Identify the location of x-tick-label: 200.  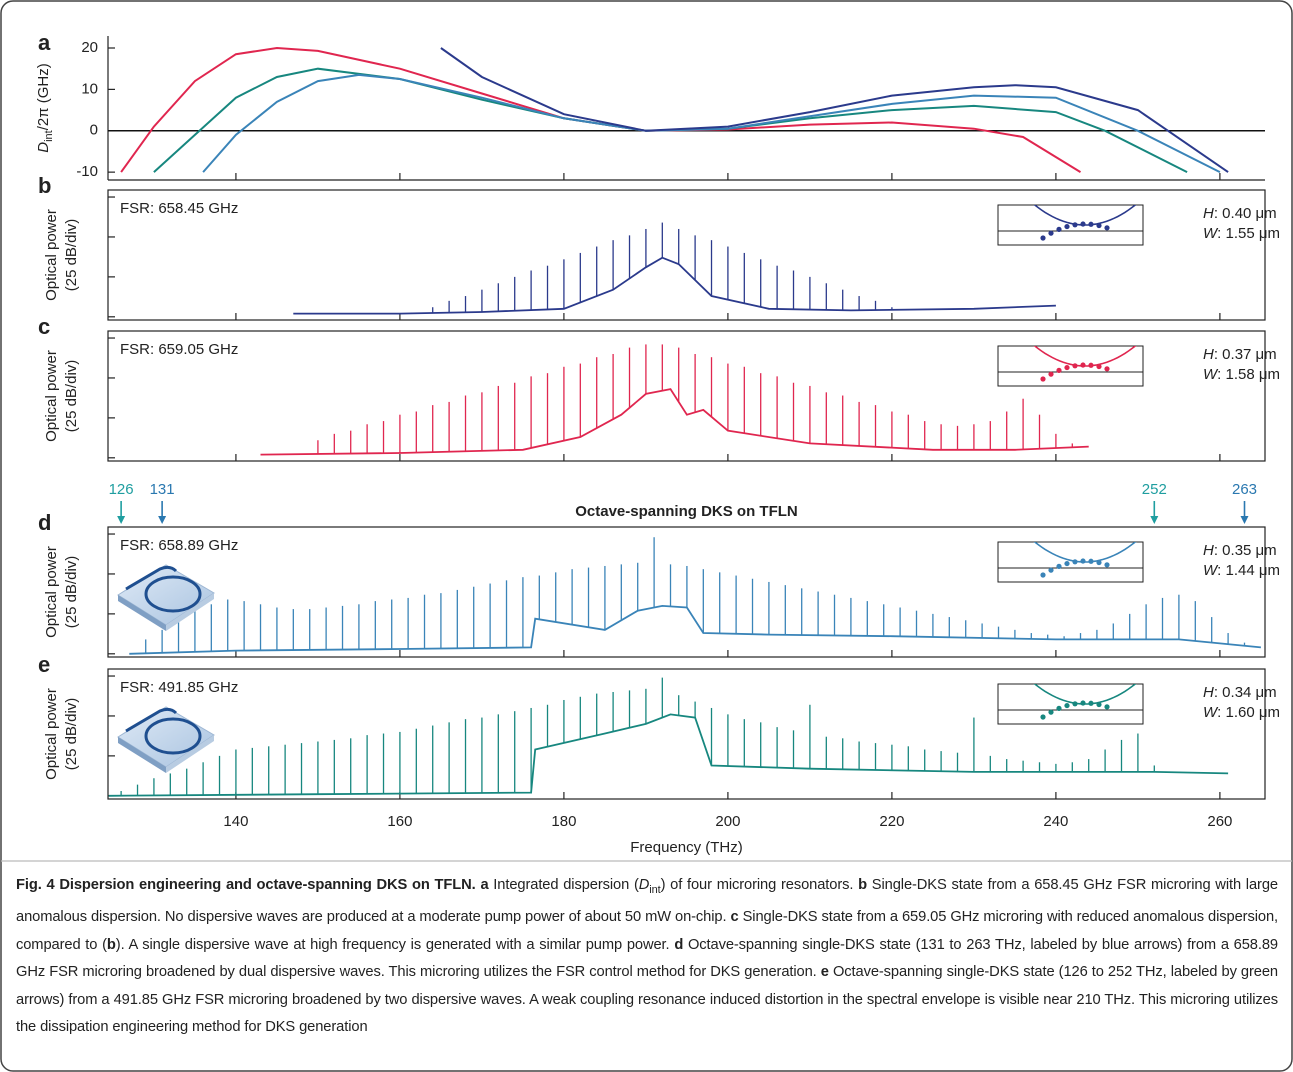
(727, 821).